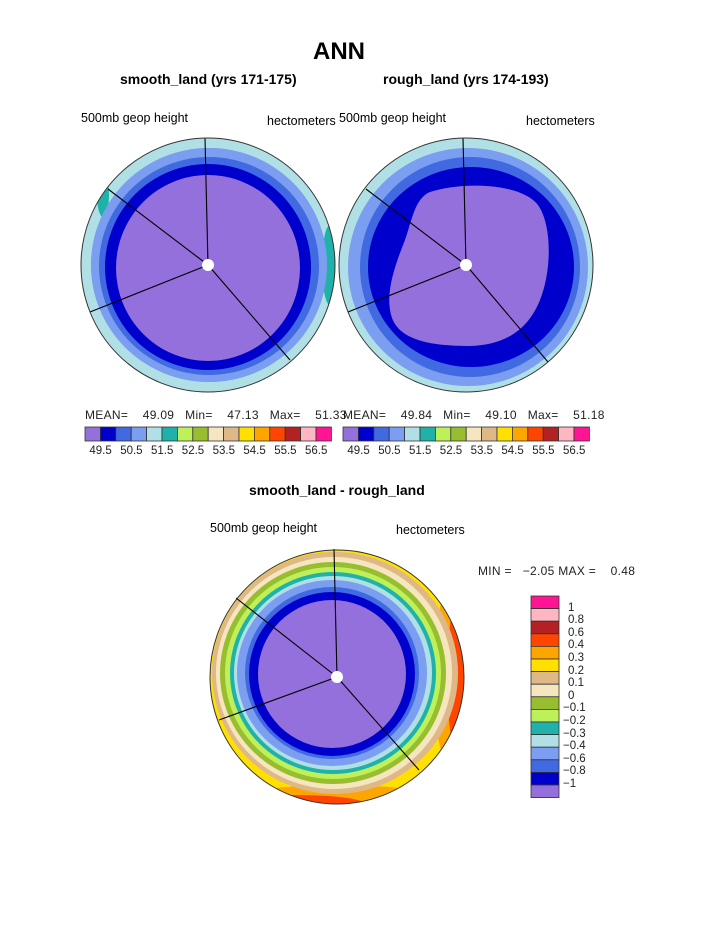 This screenshot has width=723, height=935. Describe the element at coordinates (576, 632) in the screenshot. I see `labelbar-tick-label: 0.6` at that location.